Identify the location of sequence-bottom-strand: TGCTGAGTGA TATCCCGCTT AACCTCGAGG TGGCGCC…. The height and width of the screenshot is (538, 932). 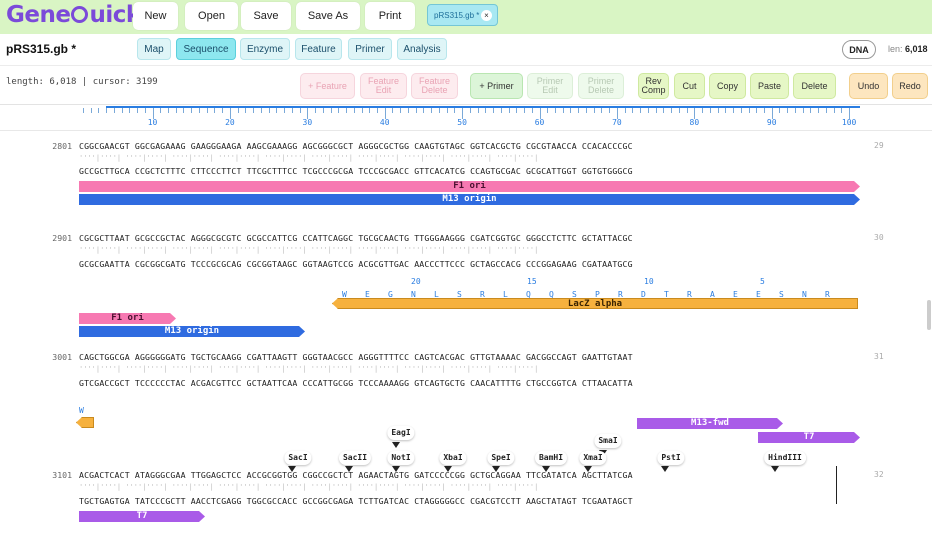
(356, 501).